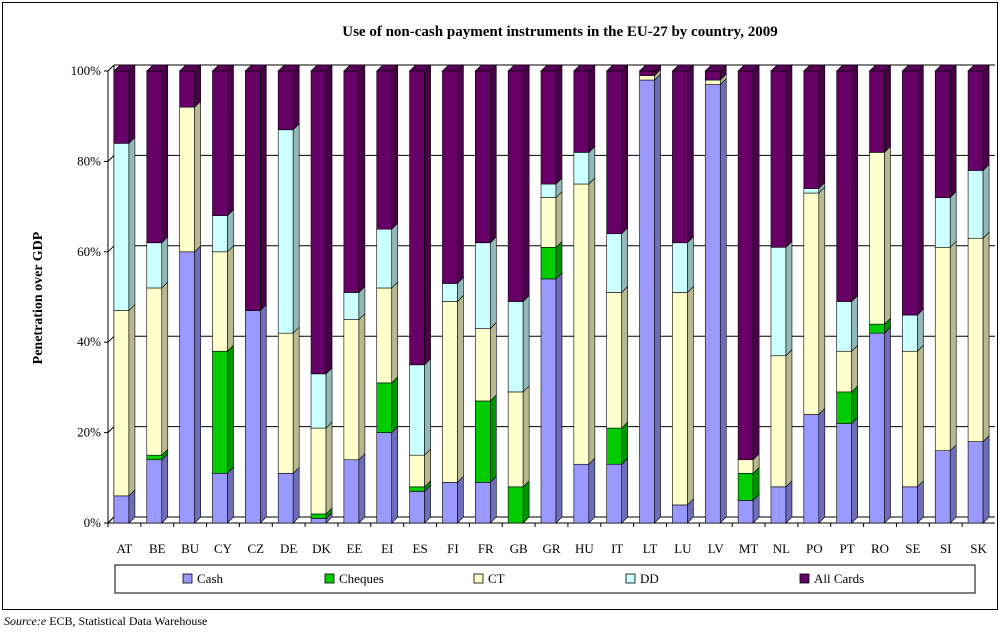 The height and width of the screenshot is (632, 1000). What do you see at coordinates (748, 294) in the screenshot?
I see `bar-stack-mt` at bounding box center [748, 294].